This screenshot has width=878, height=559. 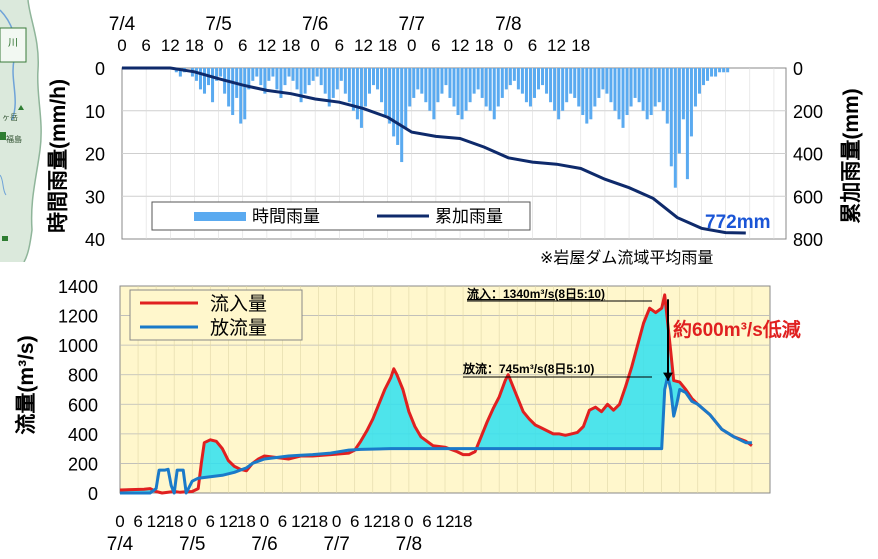 I want to click on right-tick-label: 200, so click(x=808, y=112).